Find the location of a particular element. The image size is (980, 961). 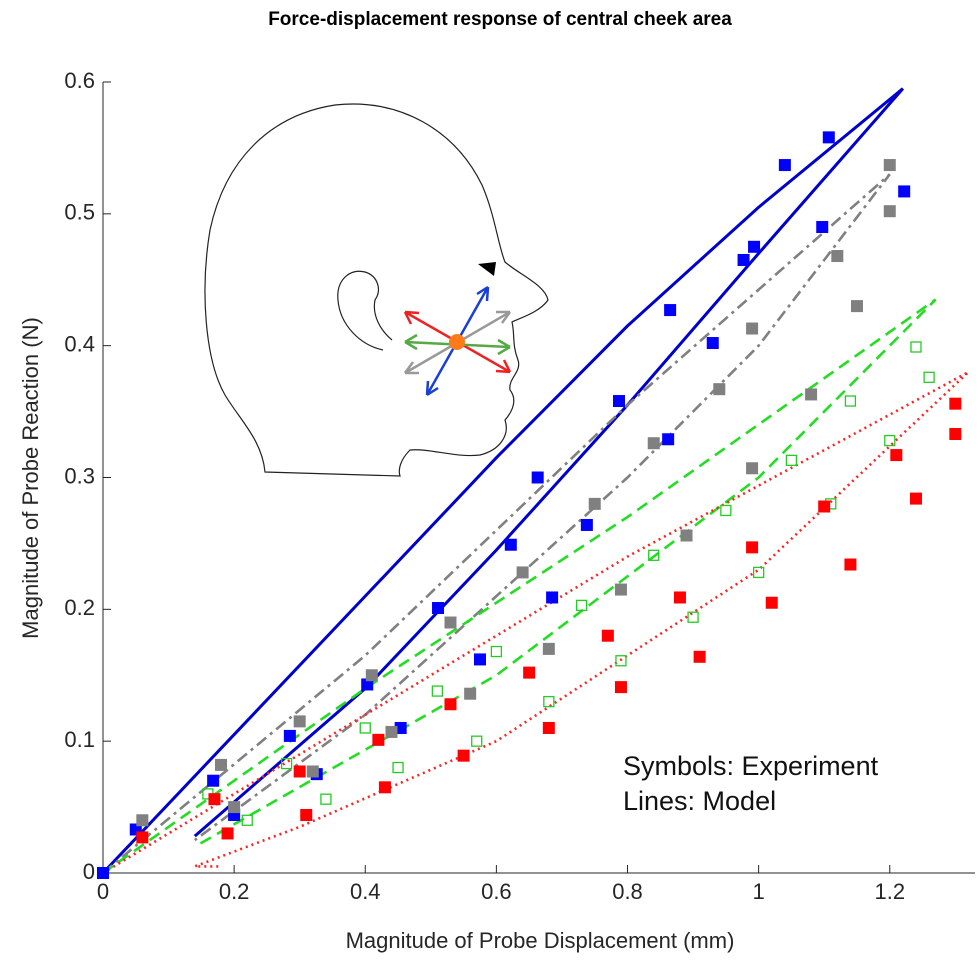

annotation: Symbols: Experiment is located at coordinates (751, 766).